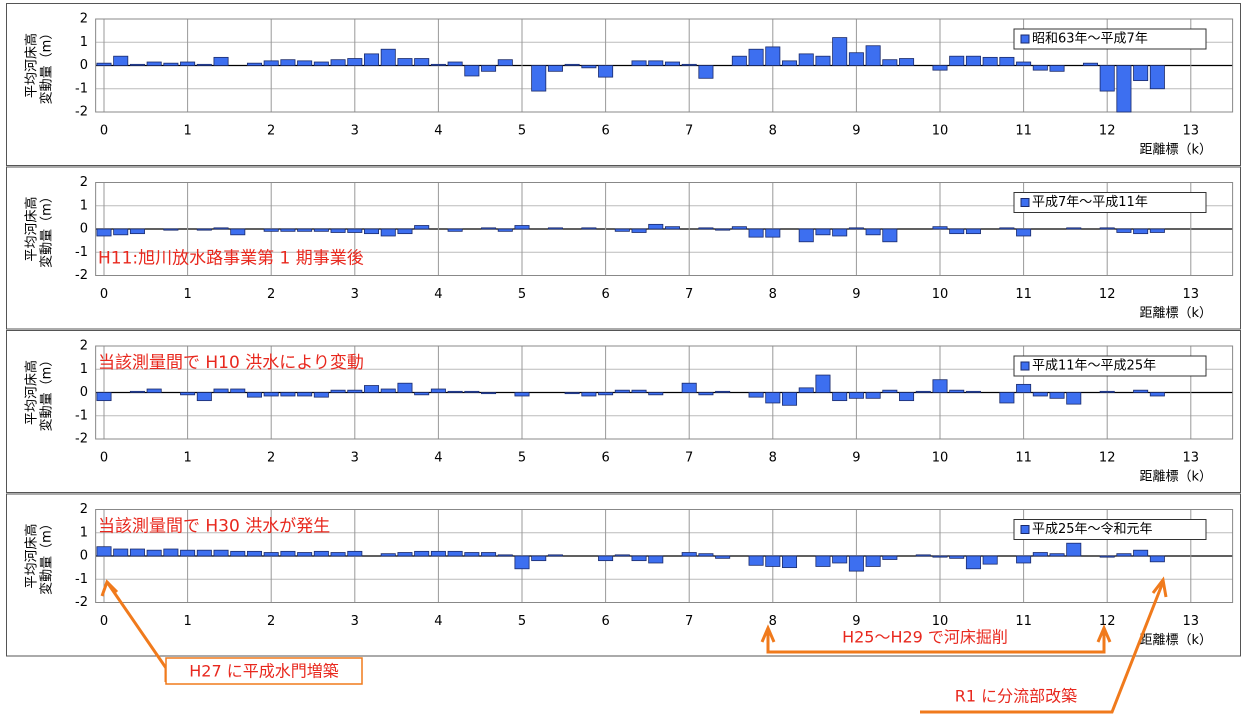 The height and width of the screenshot is (716, 1245). I want to click on y-tick-label: 2, so click(84, 346).